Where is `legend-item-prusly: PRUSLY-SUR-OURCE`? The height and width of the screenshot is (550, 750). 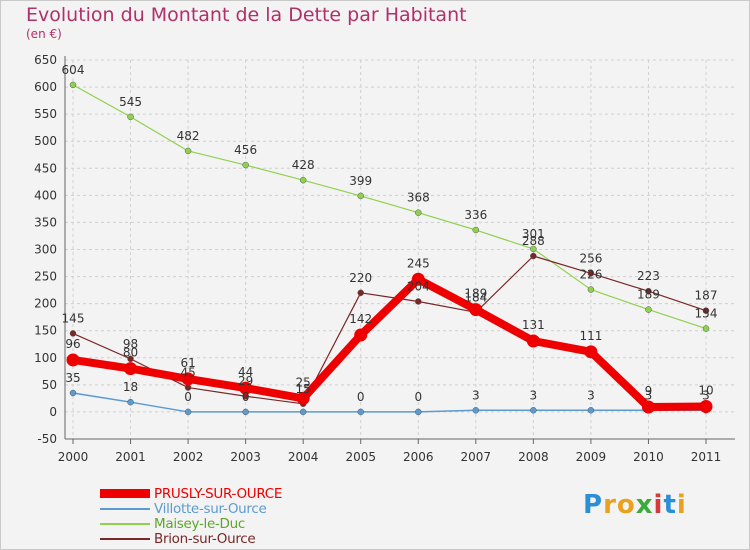
legend-item-prusly: PRUSLY-SUR-OURCE is located at coordinates (191, 494).